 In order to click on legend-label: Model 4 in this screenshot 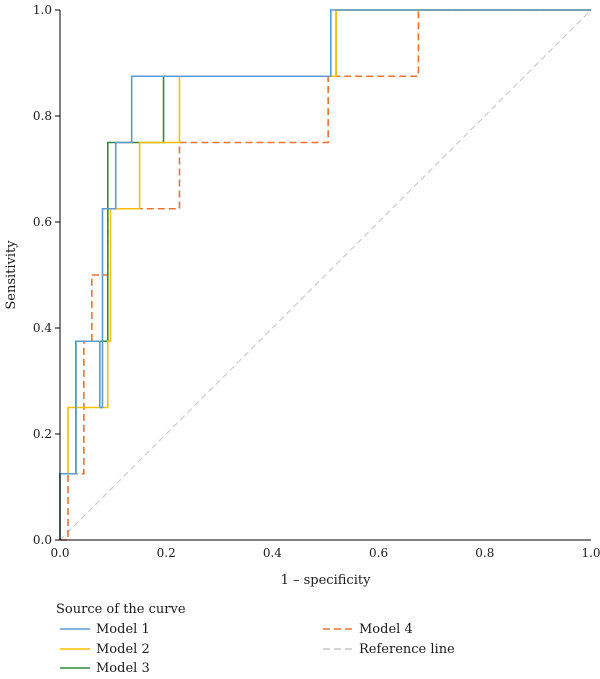, I will do `click(386, 629)`.